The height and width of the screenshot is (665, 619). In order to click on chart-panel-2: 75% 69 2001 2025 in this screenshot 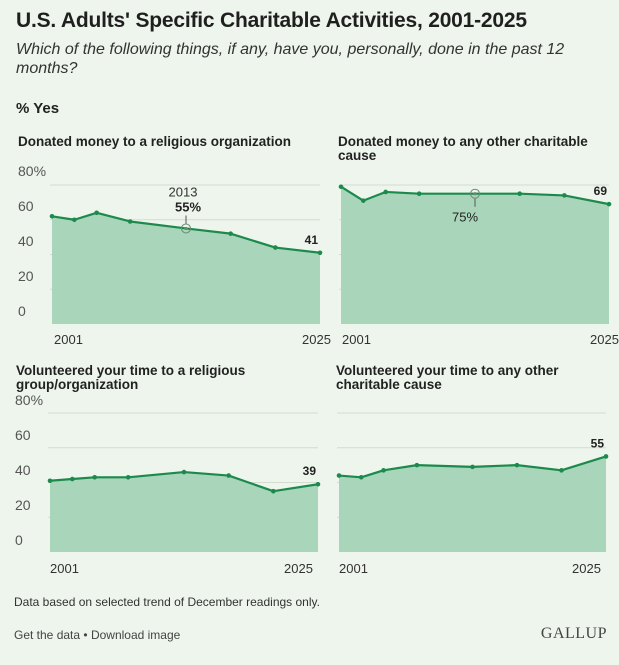, I will do `click(478, 265)`.